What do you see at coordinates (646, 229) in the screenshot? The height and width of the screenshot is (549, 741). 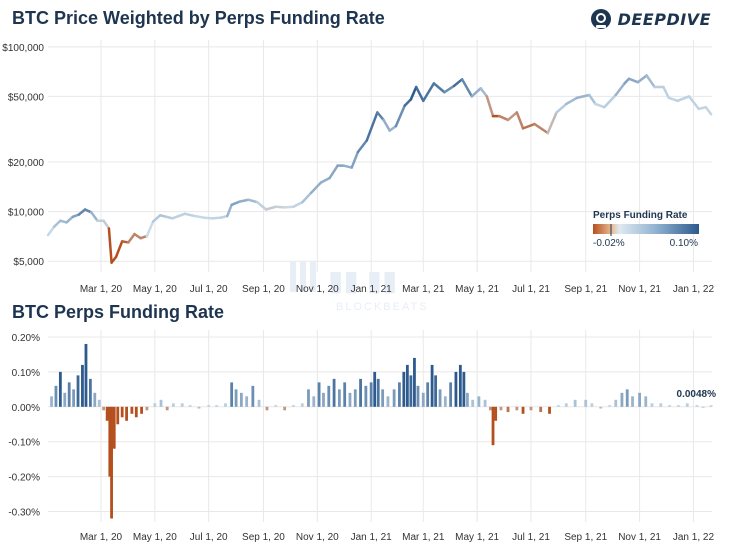 I see `funding-rate-legend: Perps Funding Rate -0.02% 0.10%` at bounding box center [646, 229].